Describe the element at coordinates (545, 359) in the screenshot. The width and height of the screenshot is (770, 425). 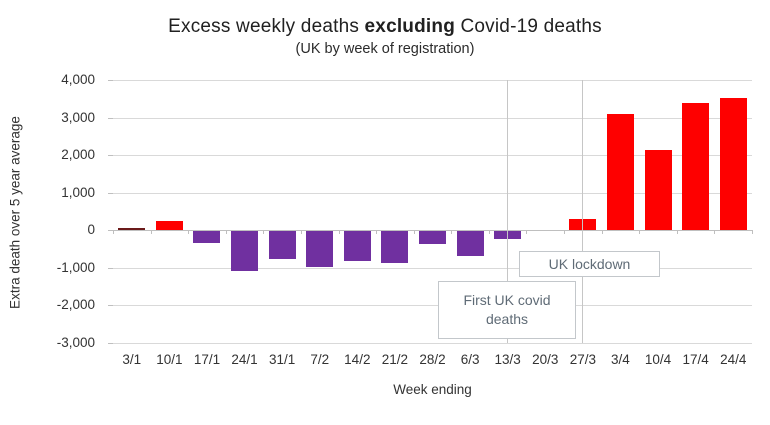
I see `x-axis-tick-label: 20/3` at that location.